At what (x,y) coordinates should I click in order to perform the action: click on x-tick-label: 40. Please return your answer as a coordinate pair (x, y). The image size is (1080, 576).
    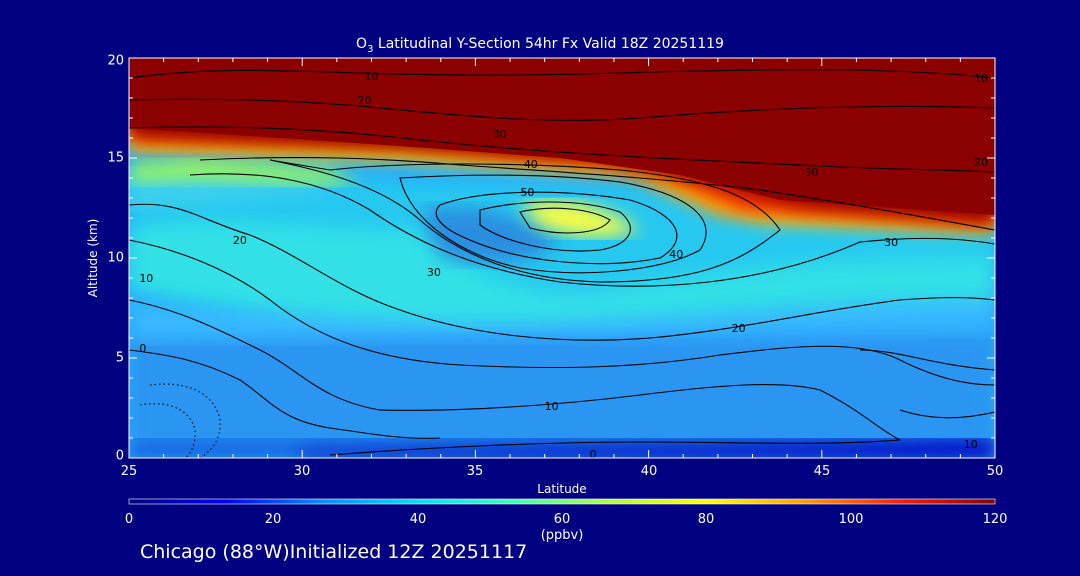
    Looking at the image, I should click on (649, 471).